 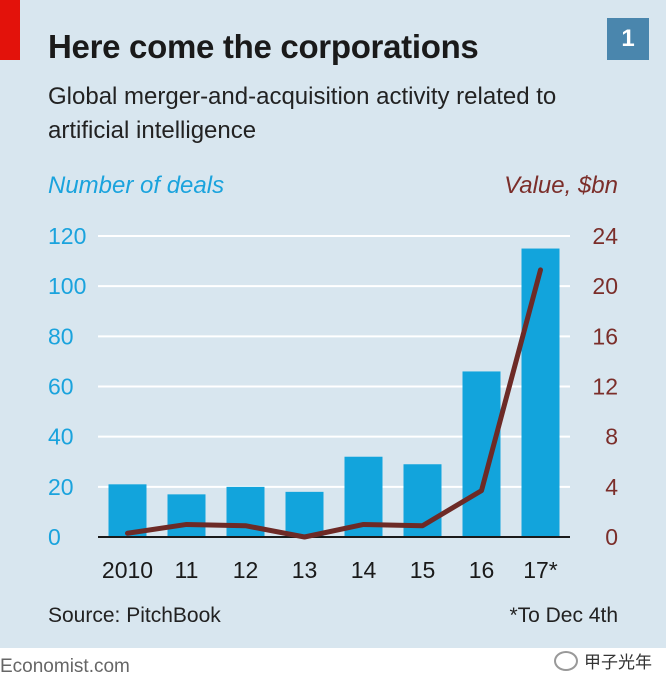 I want to click on watermark: 甲子光年, so click(x=603, y=660).